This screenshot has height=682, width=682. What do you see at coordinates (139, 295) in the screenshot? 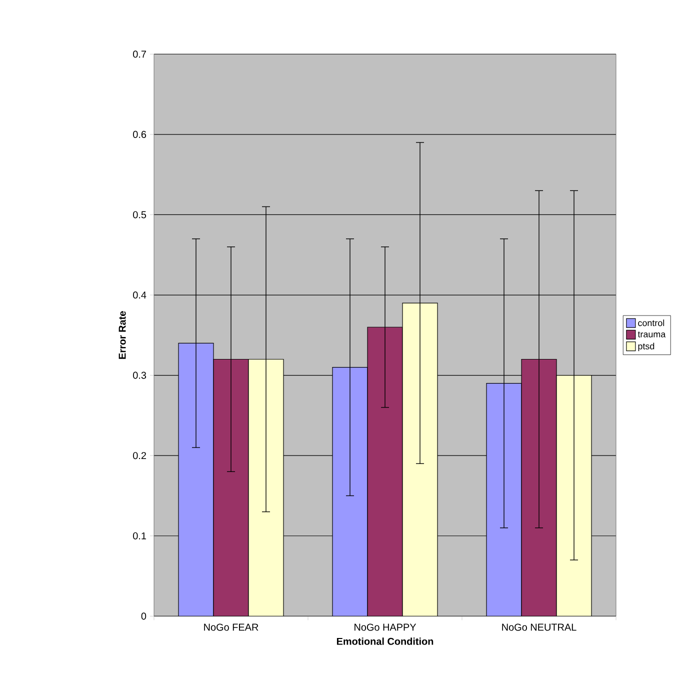
I see `y-tick-label: 0.4` at bounding box center [139, 295].